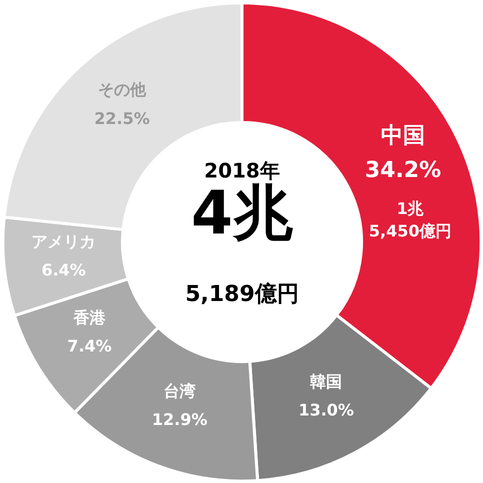  What do you see at coordinates (63, 270) in the screenshot?
I see `data-label: 6.4%` at bounding box center [63, 270].